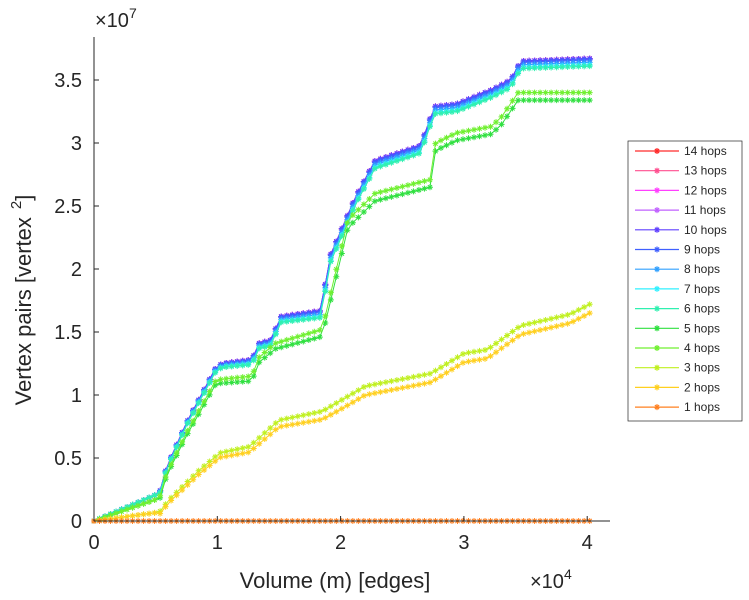  Describe the element at coordinates (681, 171) in the screenshot. I see `legend-item: 13 hops` at that location.